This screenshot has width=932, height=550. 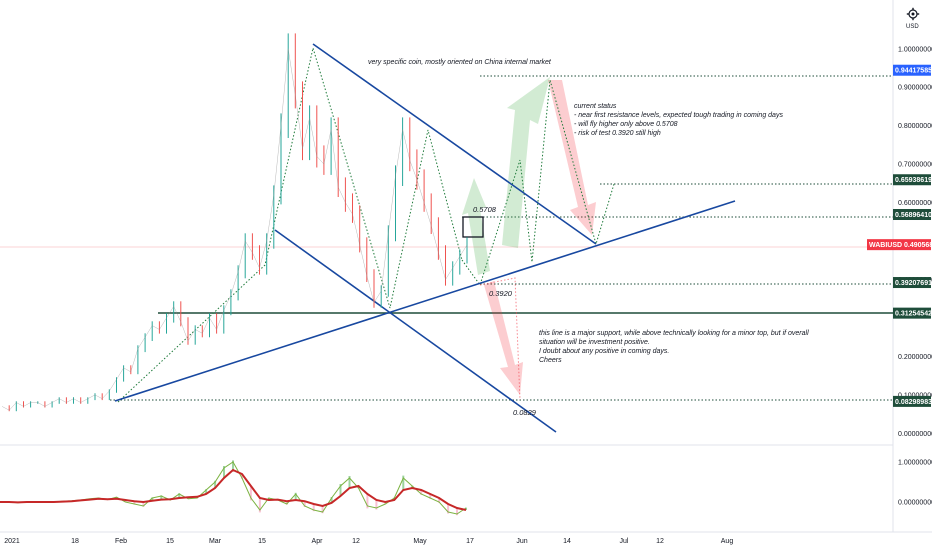 What do you see at coordinates (567, 541) in the screenshot?
I see `x-tick-label: 14` at bounding box center [567, 541].